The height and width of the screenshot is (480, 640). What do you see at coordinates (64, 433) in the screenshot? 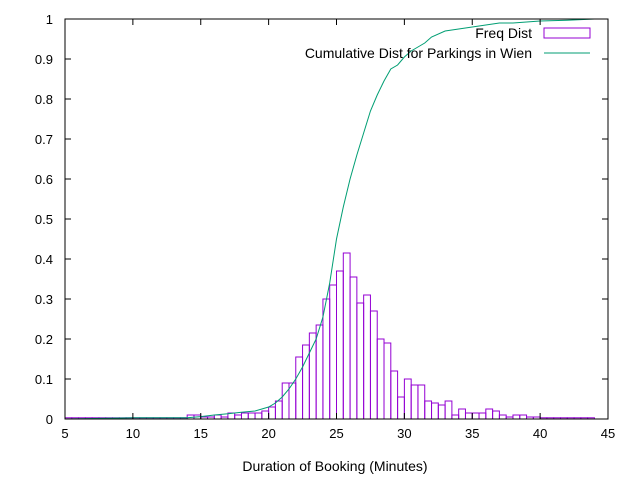
I see `x-tick-label: 5` at bounding box center [64, 433].